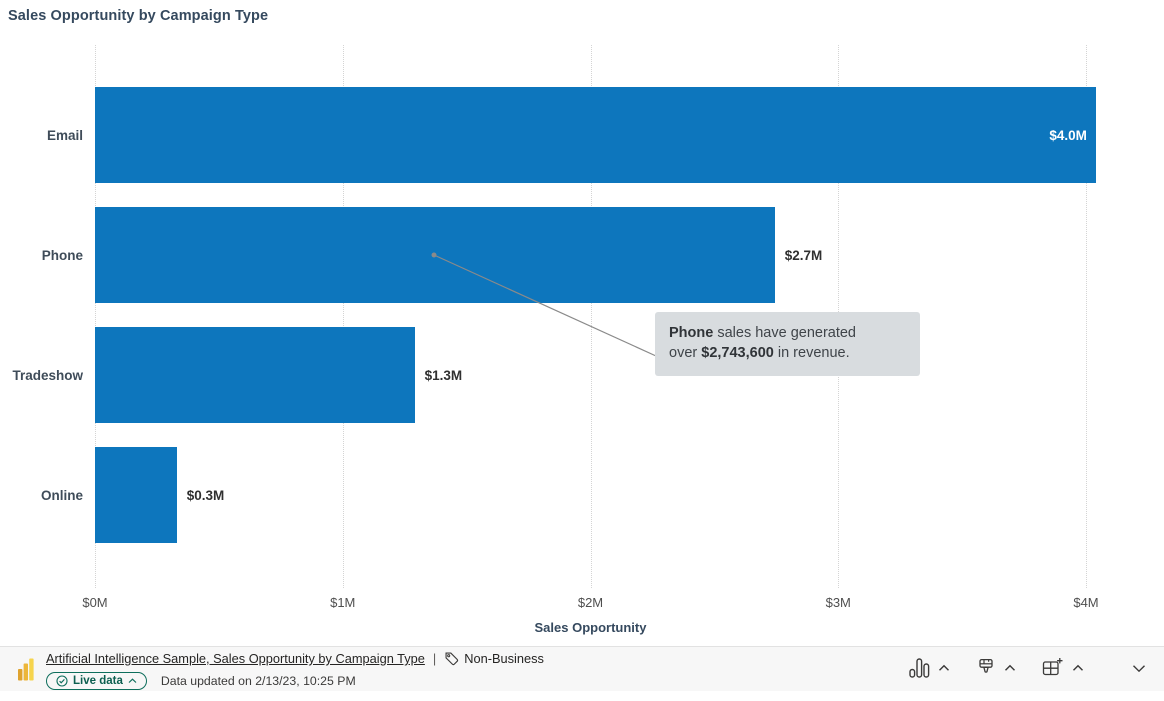 The image size is (1164, 701). Describe the element at coordinates (205, 495) in the screenshot. I see `data-label-online: $0.3M` at that location.